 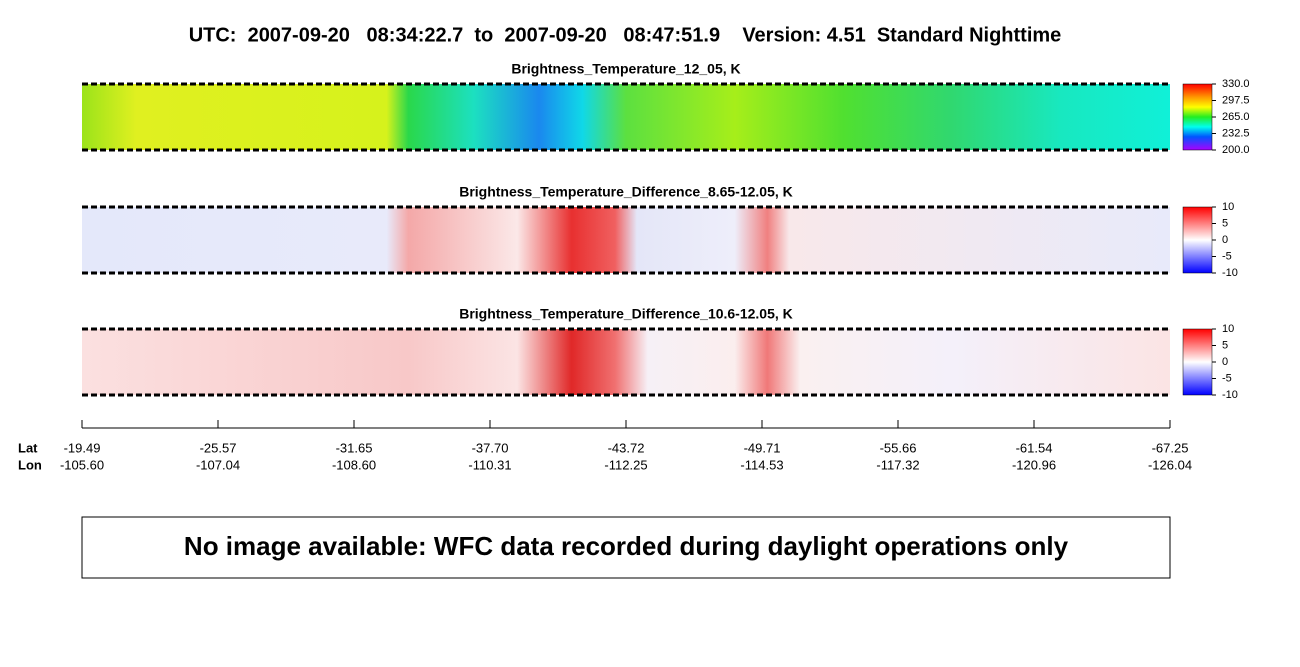 What do you see at coordinates (1170, 464) in the screenshot?
I see `lon-value: -126.04` at bounding box center [1170, 464].